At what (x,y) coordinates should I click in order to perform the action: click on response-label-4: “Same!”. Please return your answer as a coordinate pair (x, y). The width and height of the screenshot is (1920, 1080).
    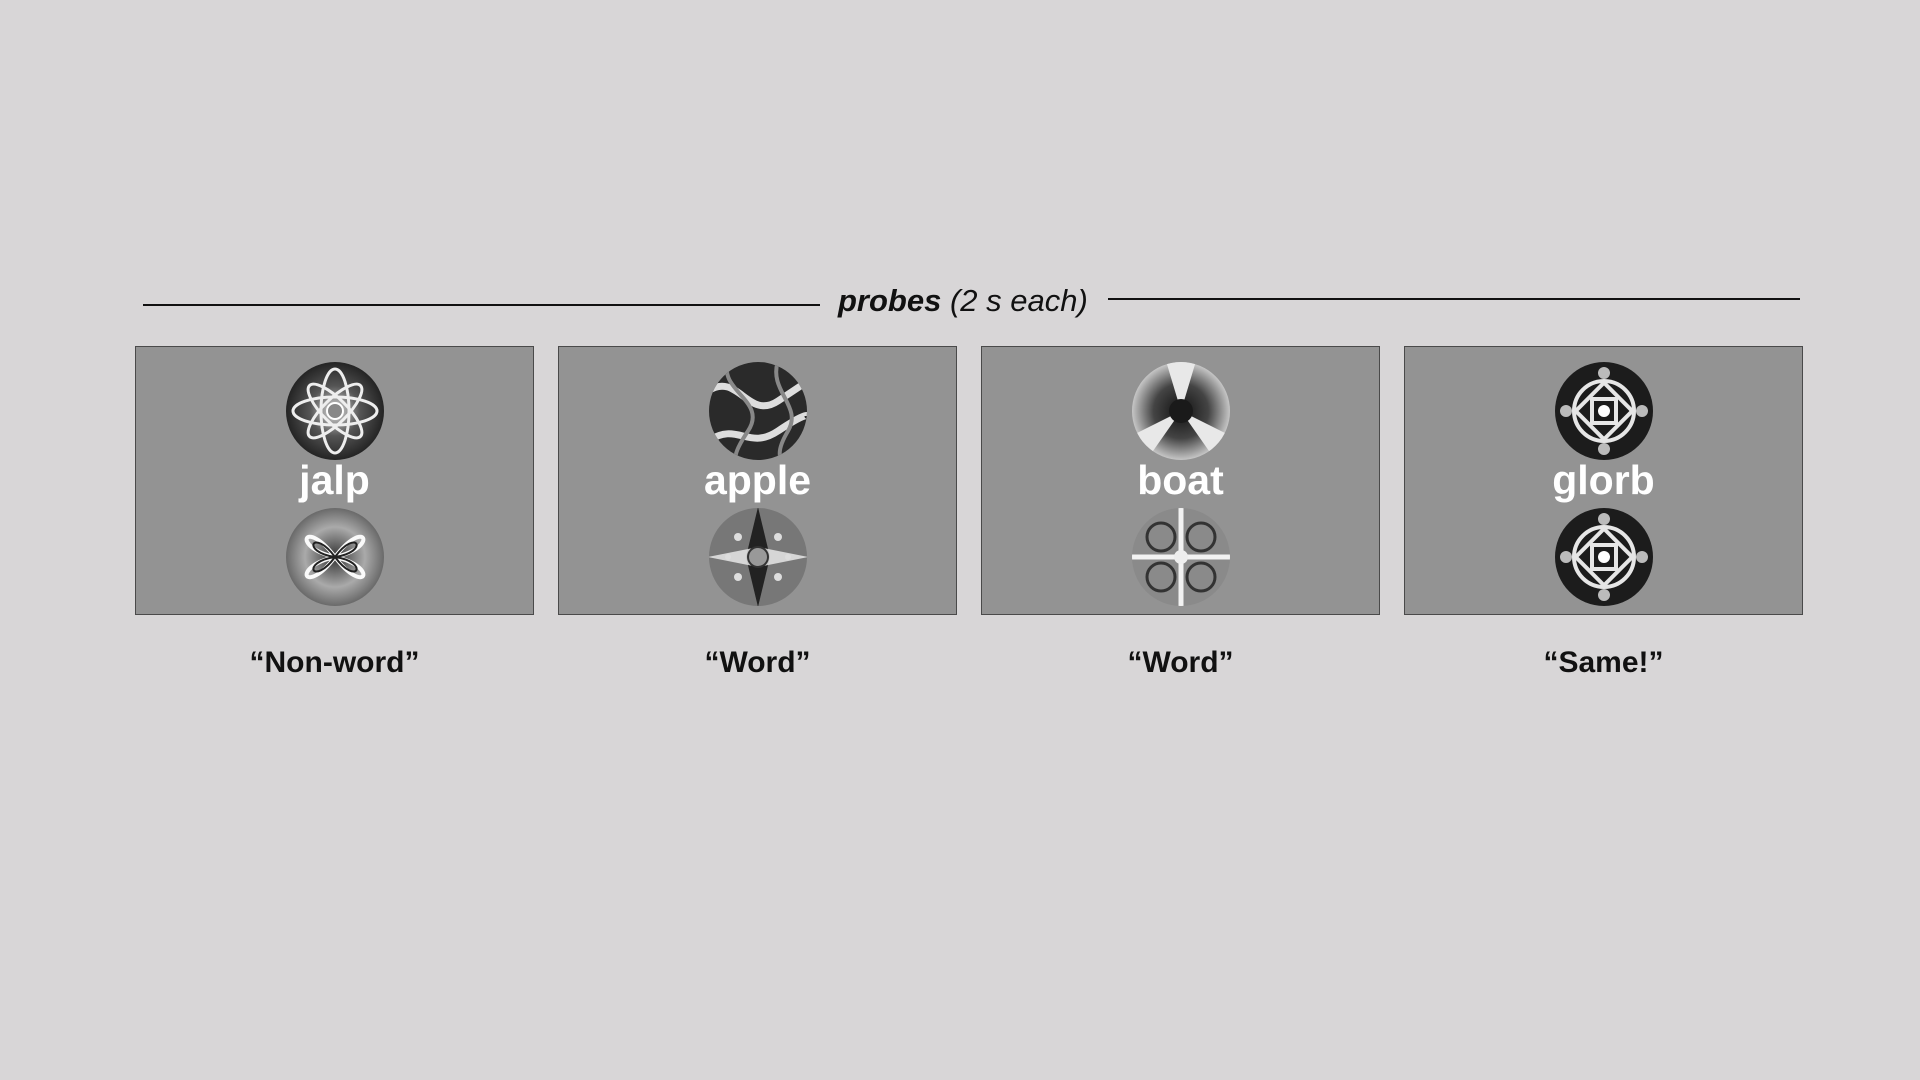
    Looking at the image, I should click on (1603, 662).